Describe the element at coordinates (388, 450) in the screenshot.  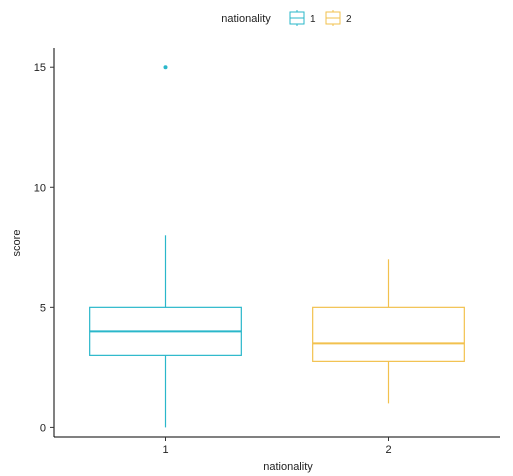
I see `x-tick-label: 2` at that location.